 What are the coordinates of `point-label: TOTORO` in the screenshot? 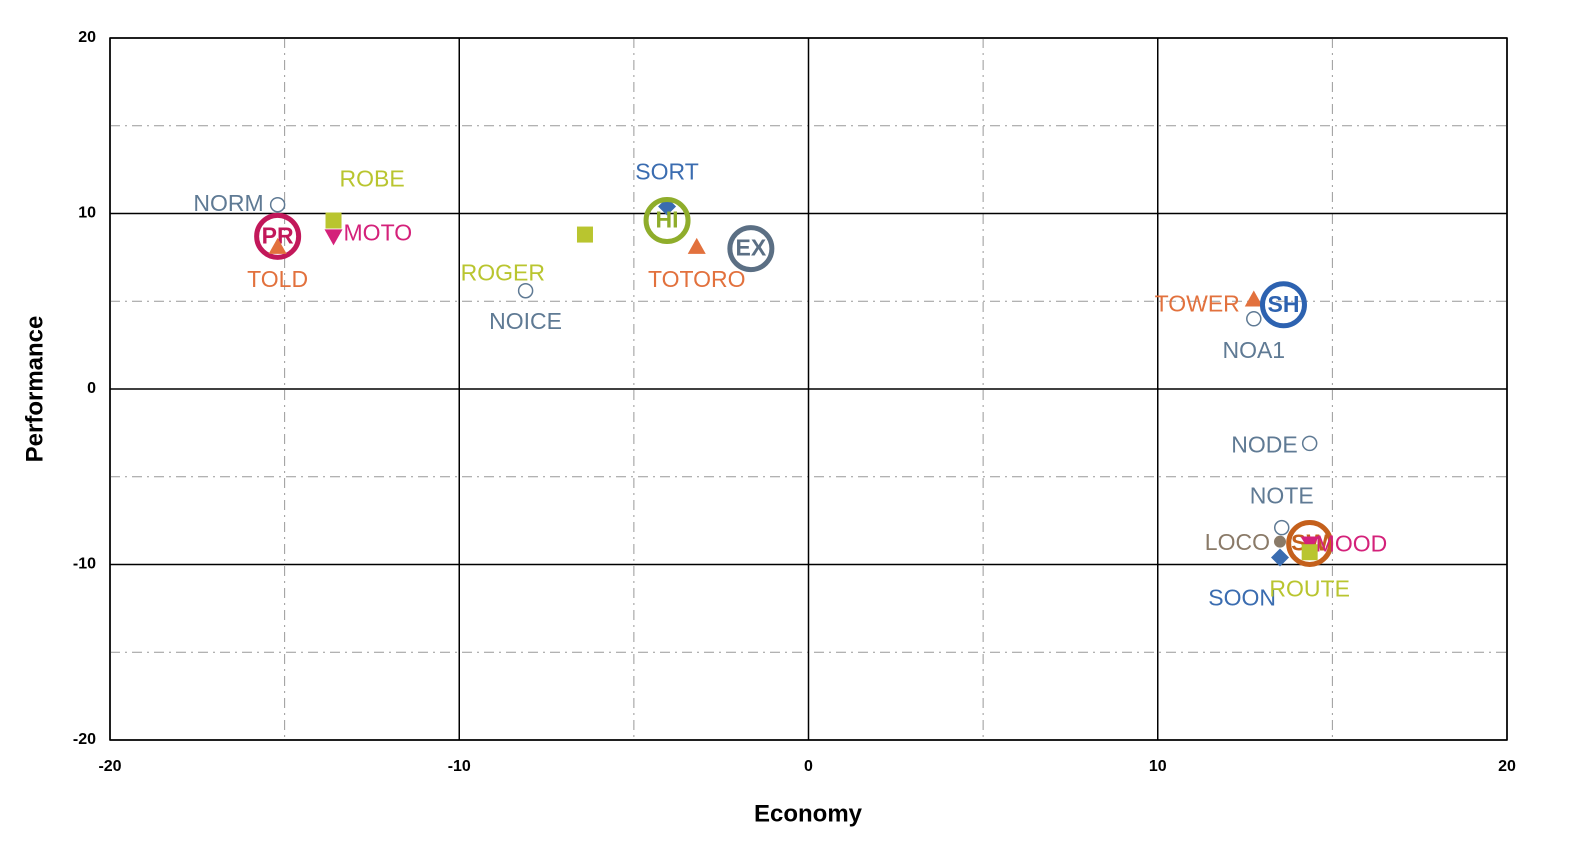 It's located at (697, 279).